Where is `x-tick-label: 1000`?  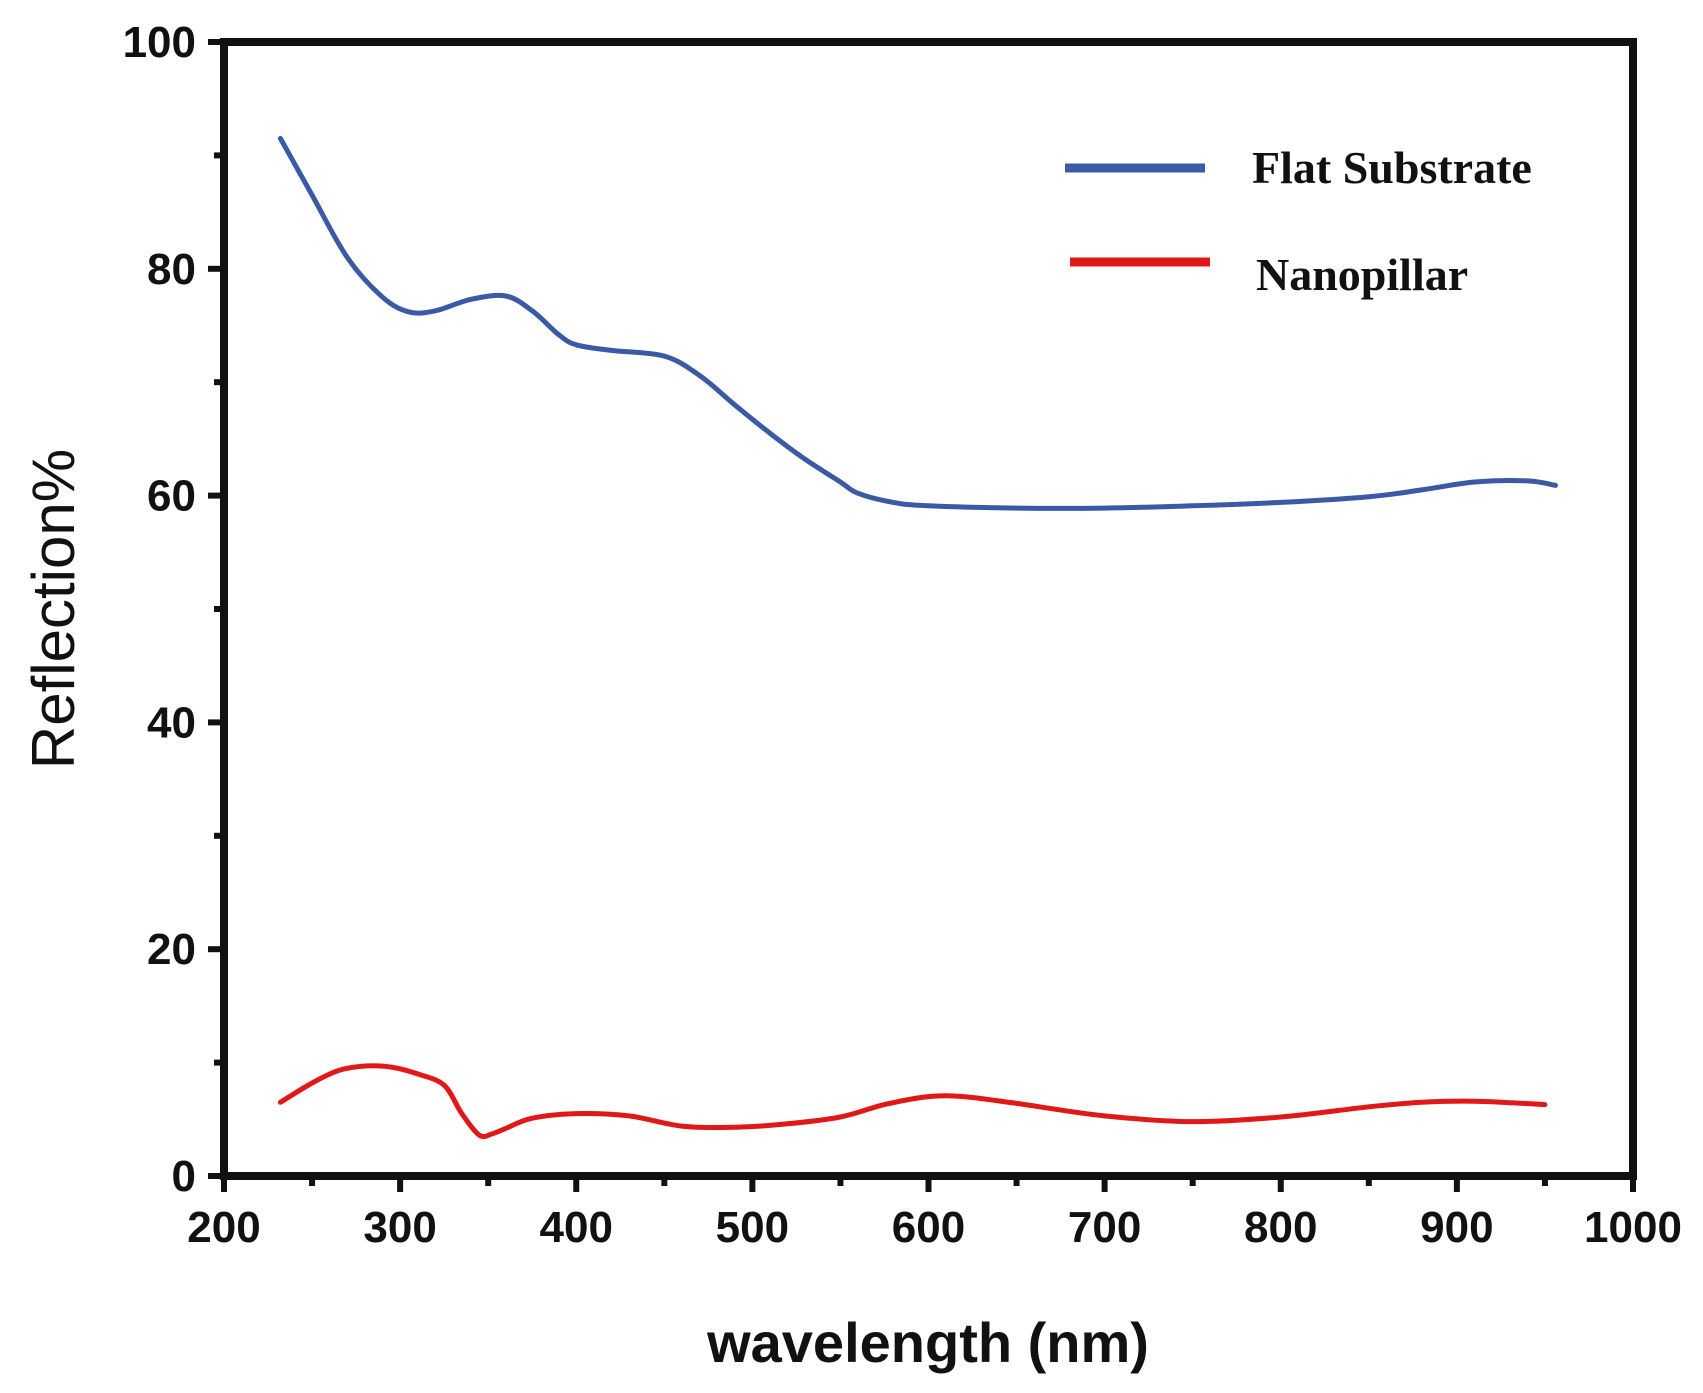
x-tick-label: 1000 is located at coordinates (1633, 1227).